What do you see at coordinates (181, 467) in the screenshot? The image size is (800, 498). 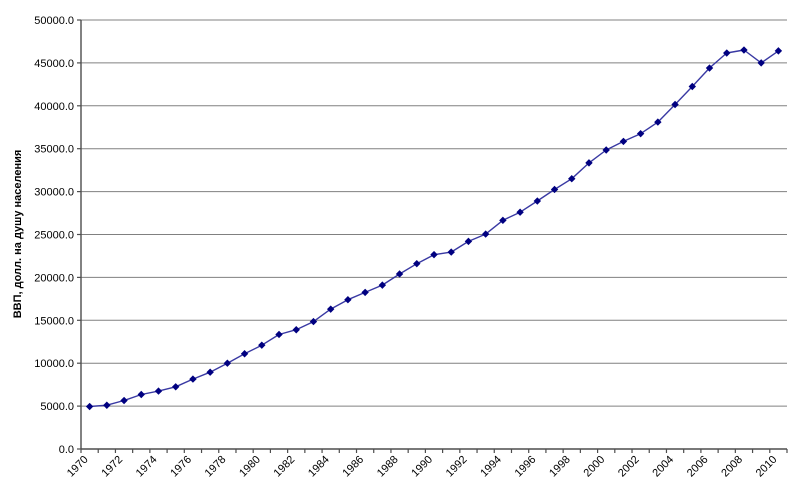 I see `x-tick-label: 1976` at bounding box center [181, 467].